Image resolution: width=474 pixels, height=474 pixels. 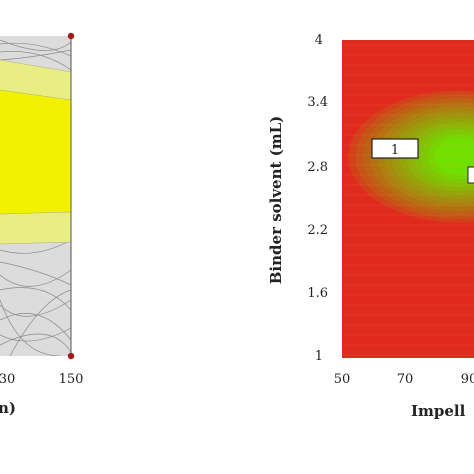 I want to click on annotation-label-1: 1, so click(x=395, y=150).